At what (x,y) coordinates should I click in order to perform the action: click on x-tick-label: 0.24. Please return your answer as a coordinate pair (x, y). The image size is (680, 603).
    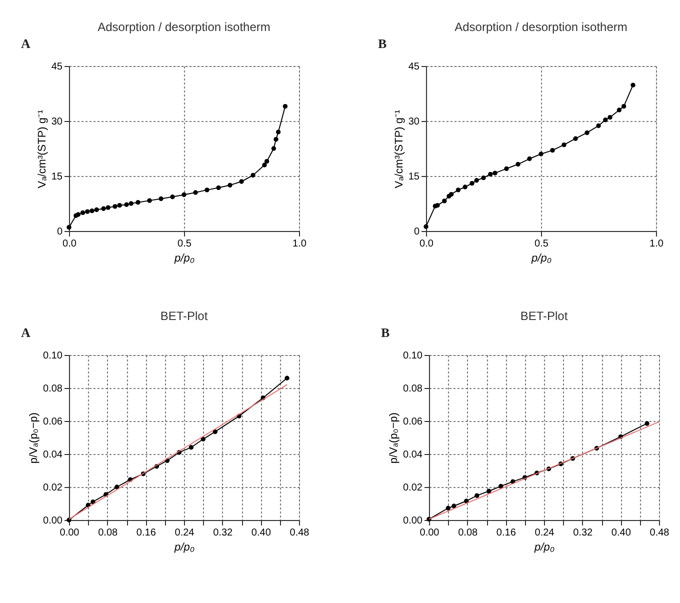
    Looking at the image, I should click on (544, 533).